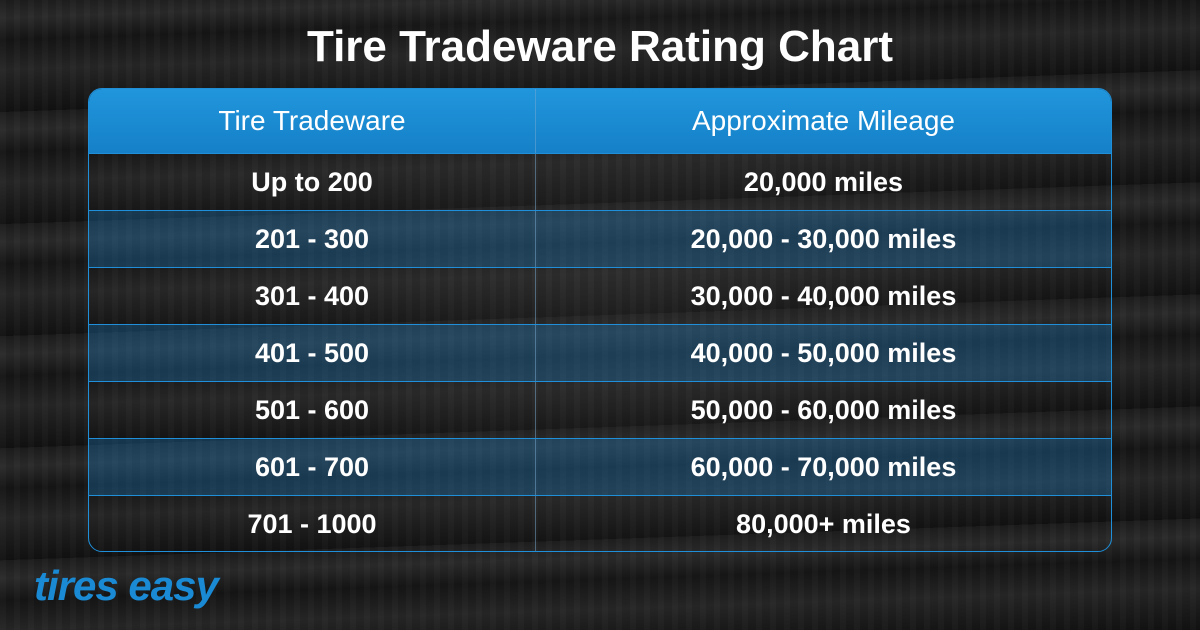 The image size is (1200, 630). What do you see at coordinates (600, 523) in the screenshot?
I see `table-row: 701 - 1000 80,000+ miles` at bounding box center [600, 523].